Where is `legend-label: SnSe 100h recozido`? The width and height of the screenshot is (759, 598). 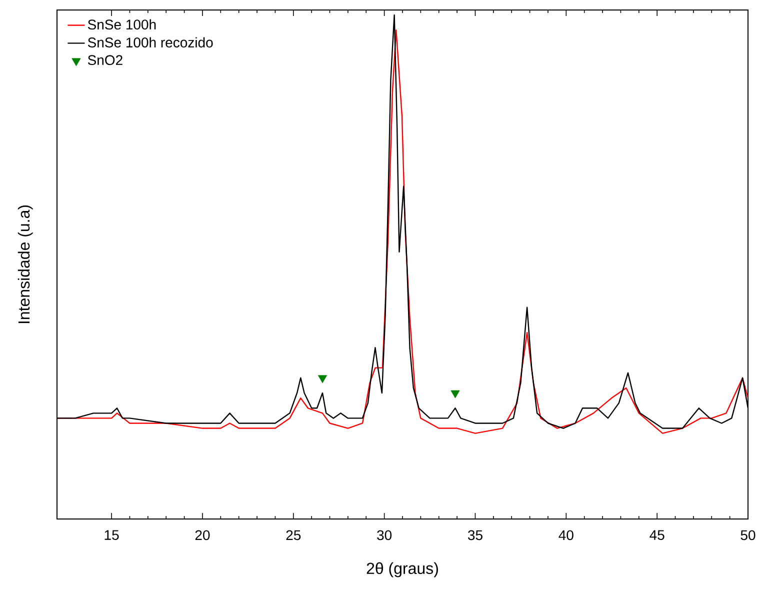
legend-label: SnSe 100h recozido is located at coordinates (150, 42).